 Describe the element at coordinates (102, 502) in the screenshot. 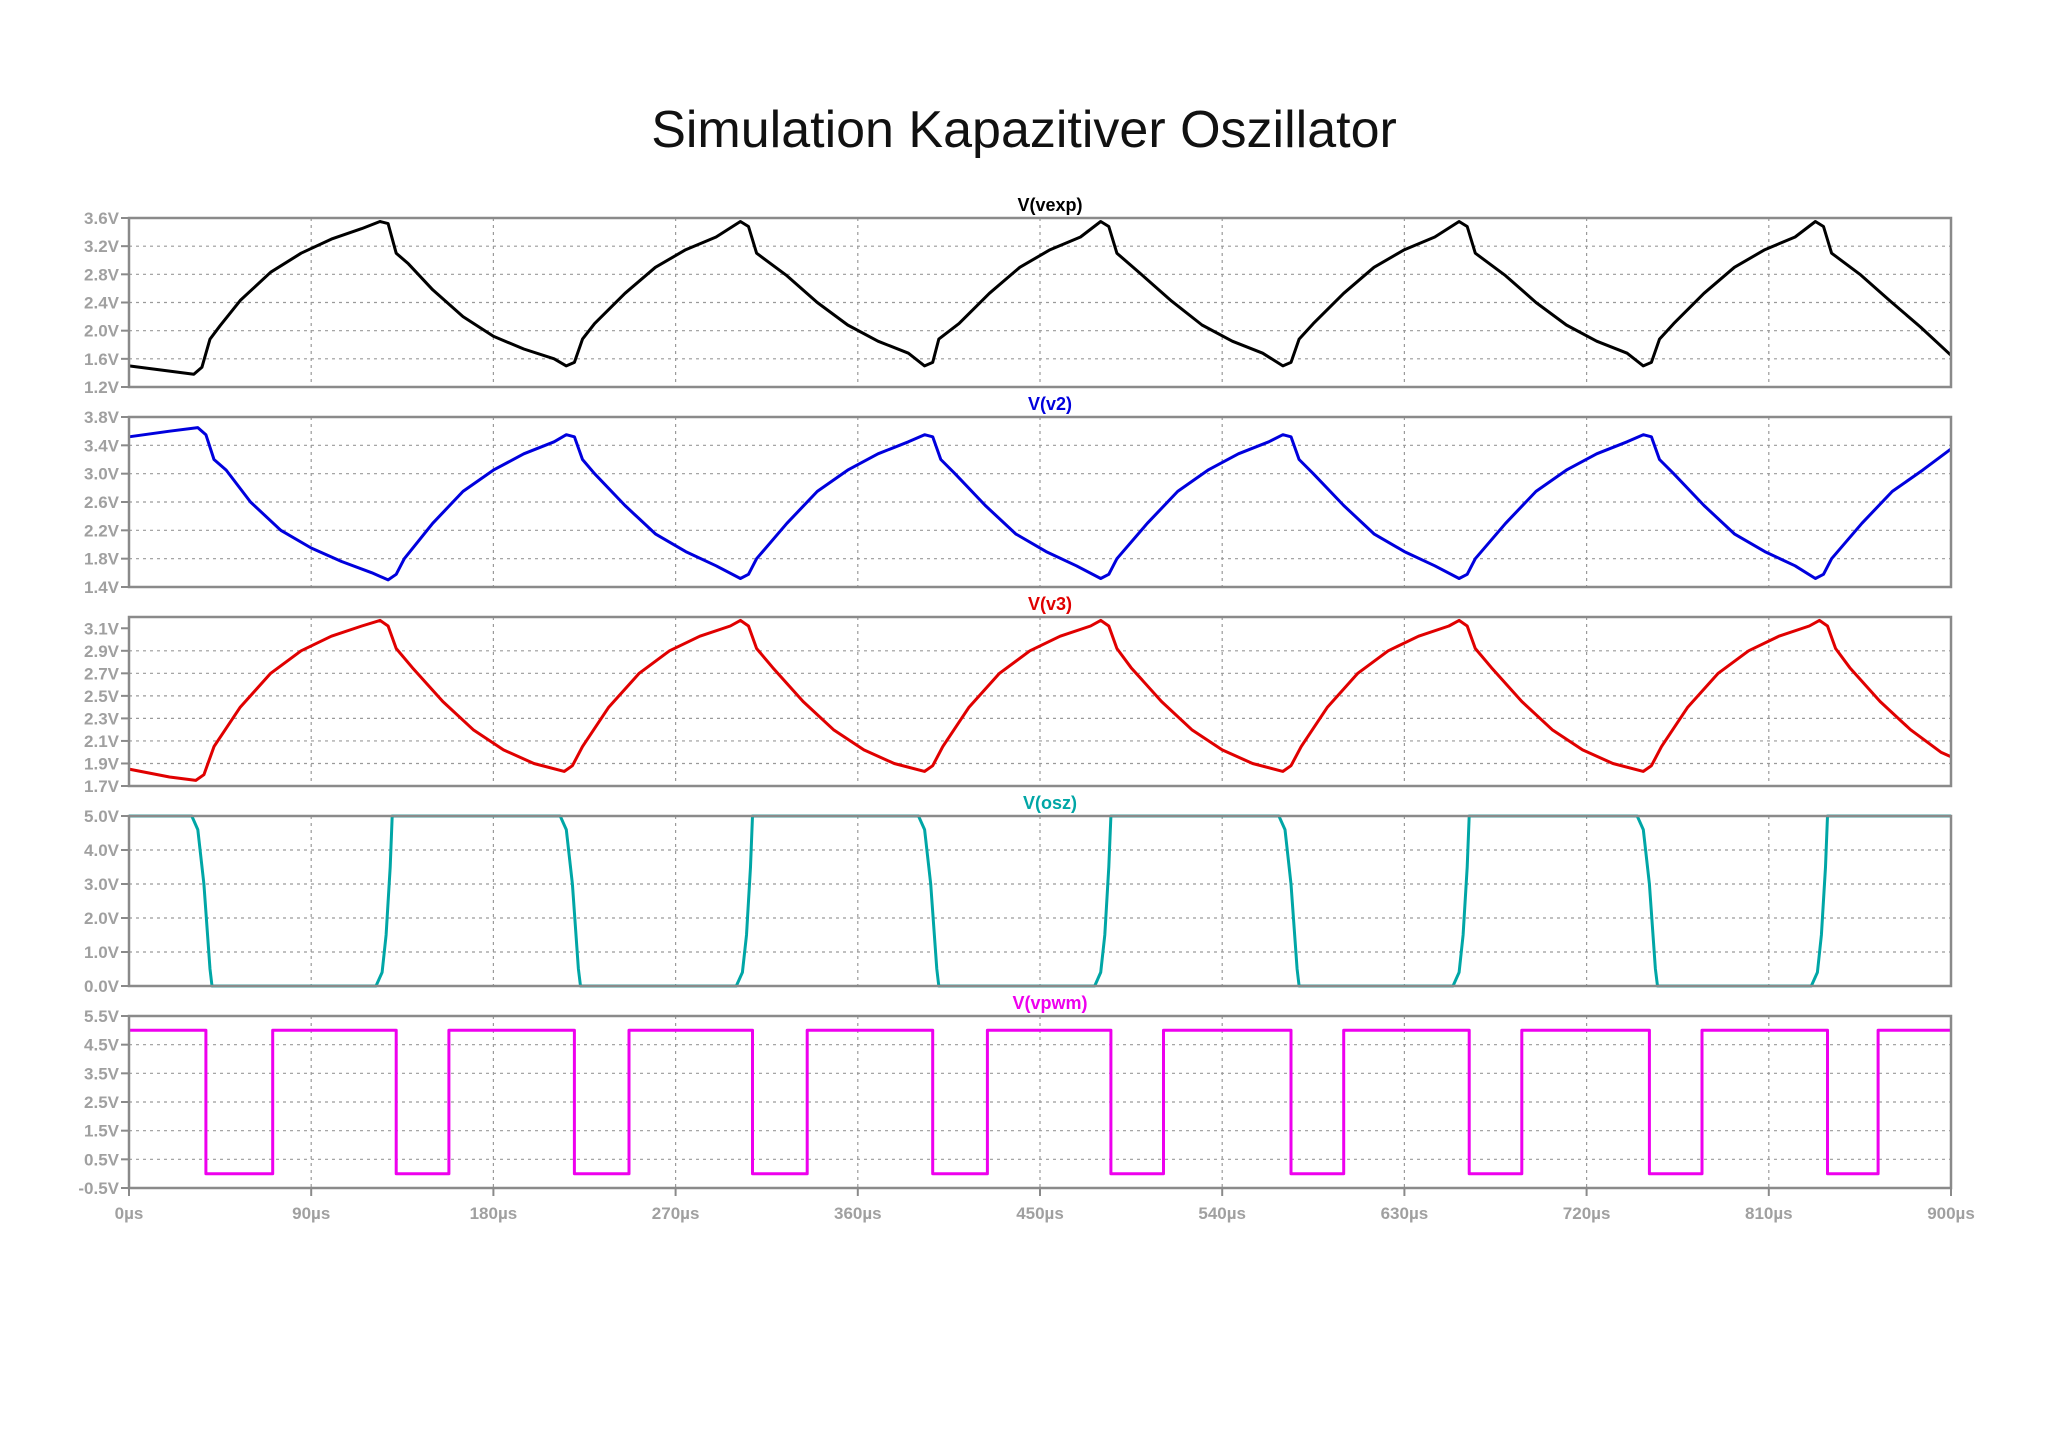

I see `y-tick-label: 2.6V` at that location.